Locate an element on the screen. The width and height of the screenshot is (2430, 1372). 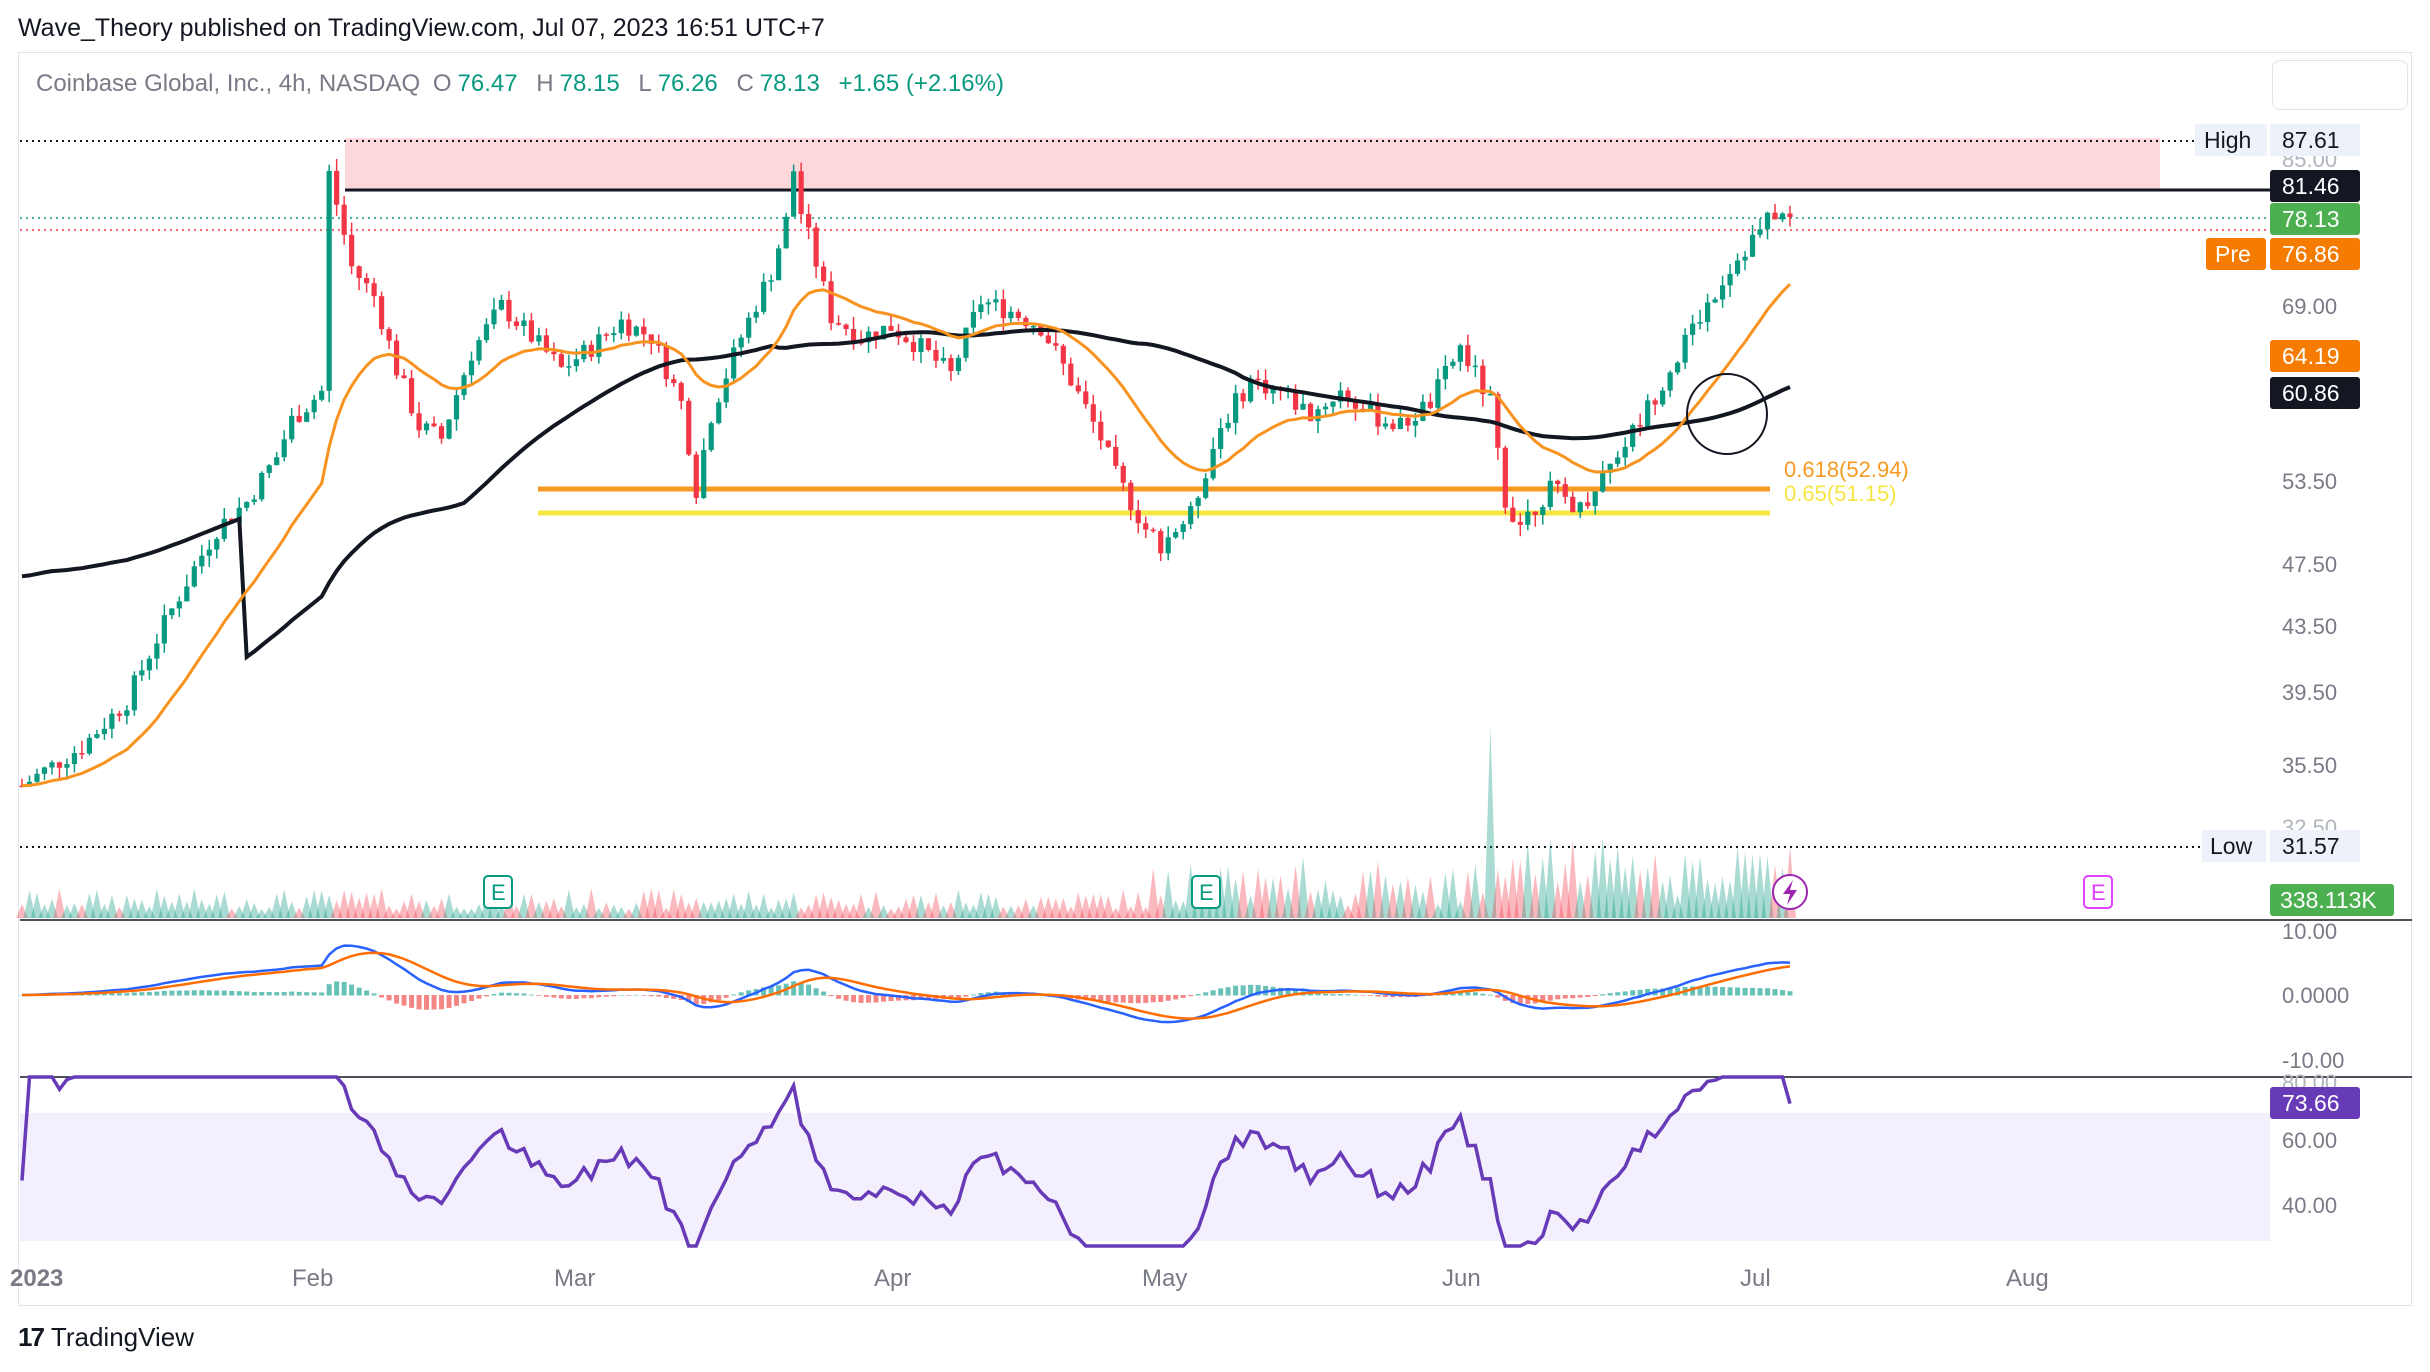
earnings-marker-3: E is located at coordinates (2098, 892).